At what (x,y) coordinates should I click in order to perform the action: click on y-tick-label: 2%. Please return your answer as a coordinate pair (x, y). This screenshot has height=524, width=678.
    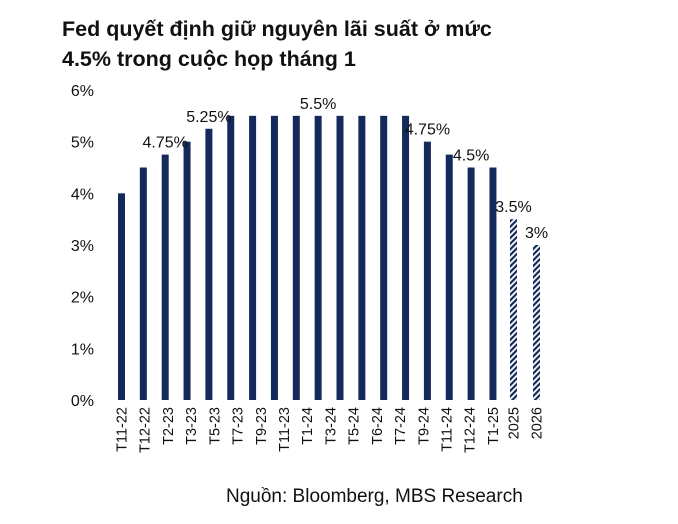
    Looking at the image, I should click on (82, 298).